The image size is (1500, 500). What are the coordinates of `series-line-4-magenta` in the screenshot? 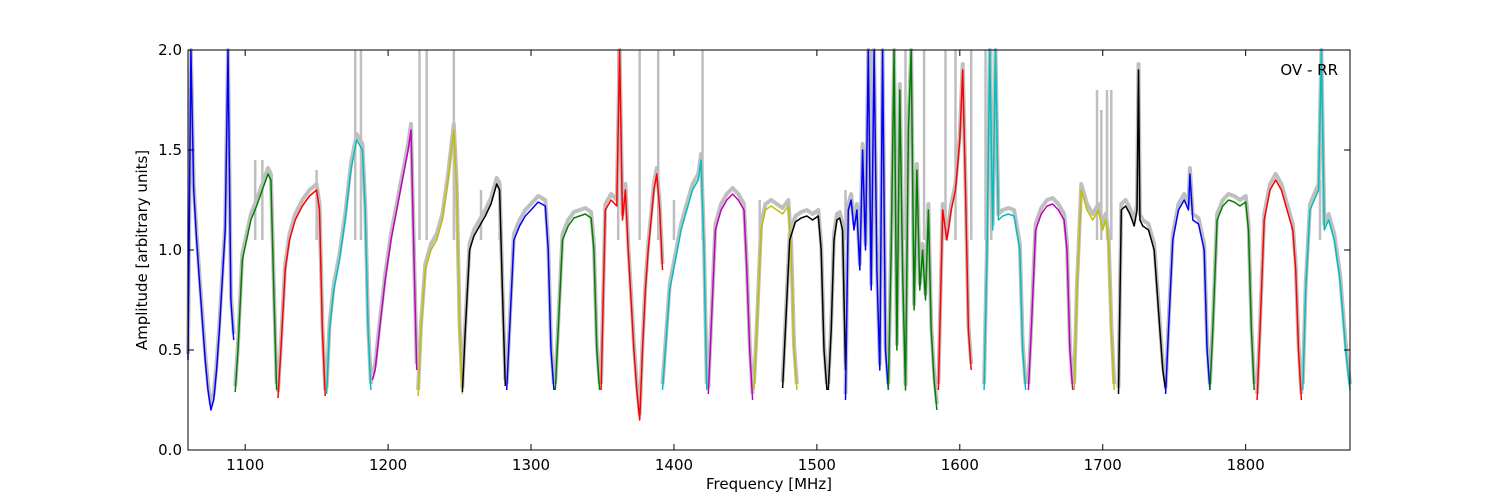 It's located at (394, 255).